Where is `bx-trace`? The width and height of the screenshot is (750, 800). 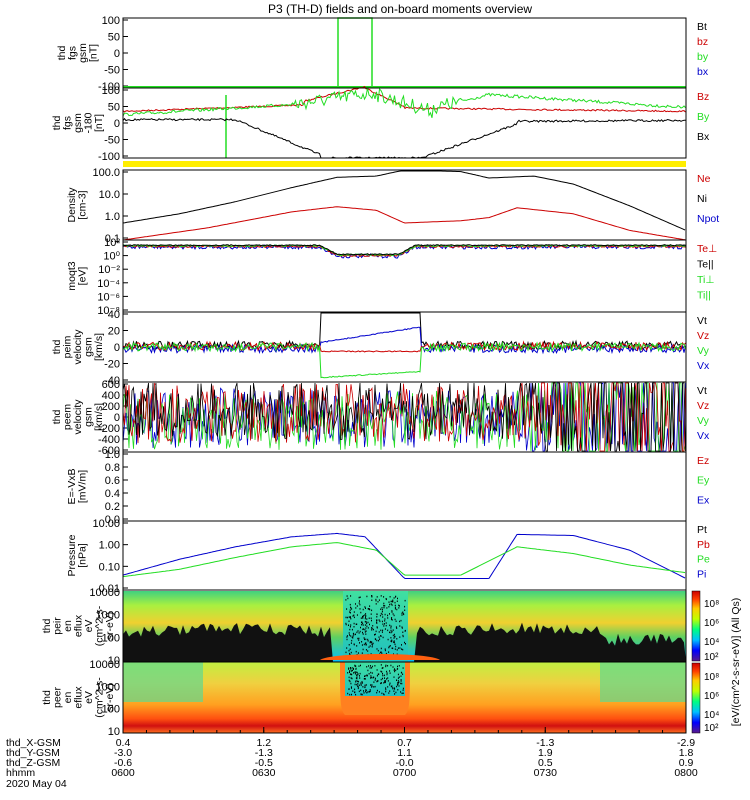 bx-trace is located at coordinates (404, 138).